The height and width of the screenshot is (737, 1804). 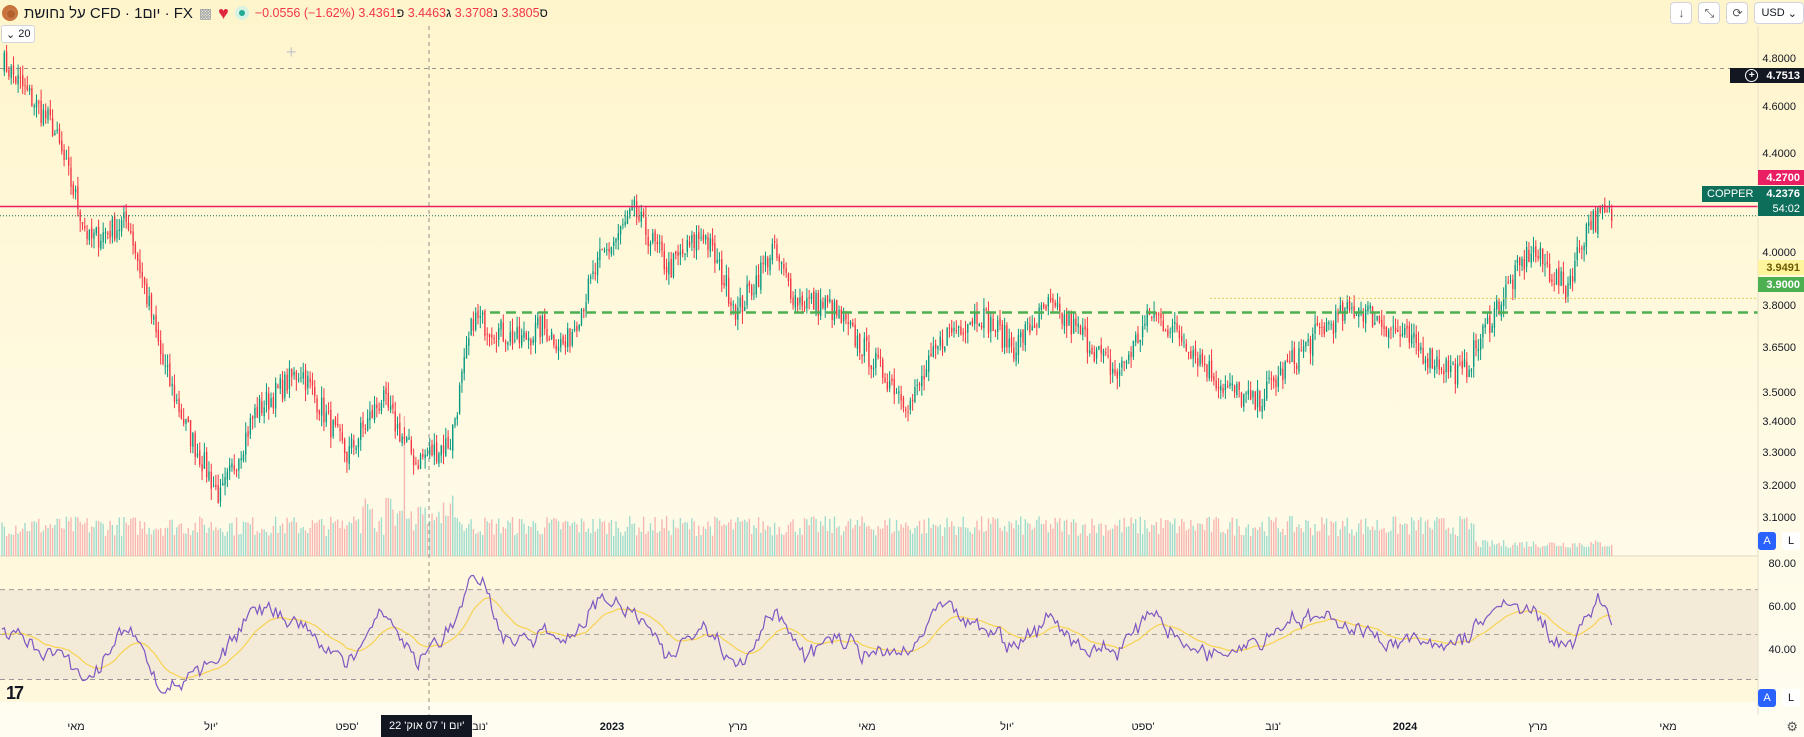 I want to click on alert-price-tag: 4.2700, so click(x=1781, y=177).